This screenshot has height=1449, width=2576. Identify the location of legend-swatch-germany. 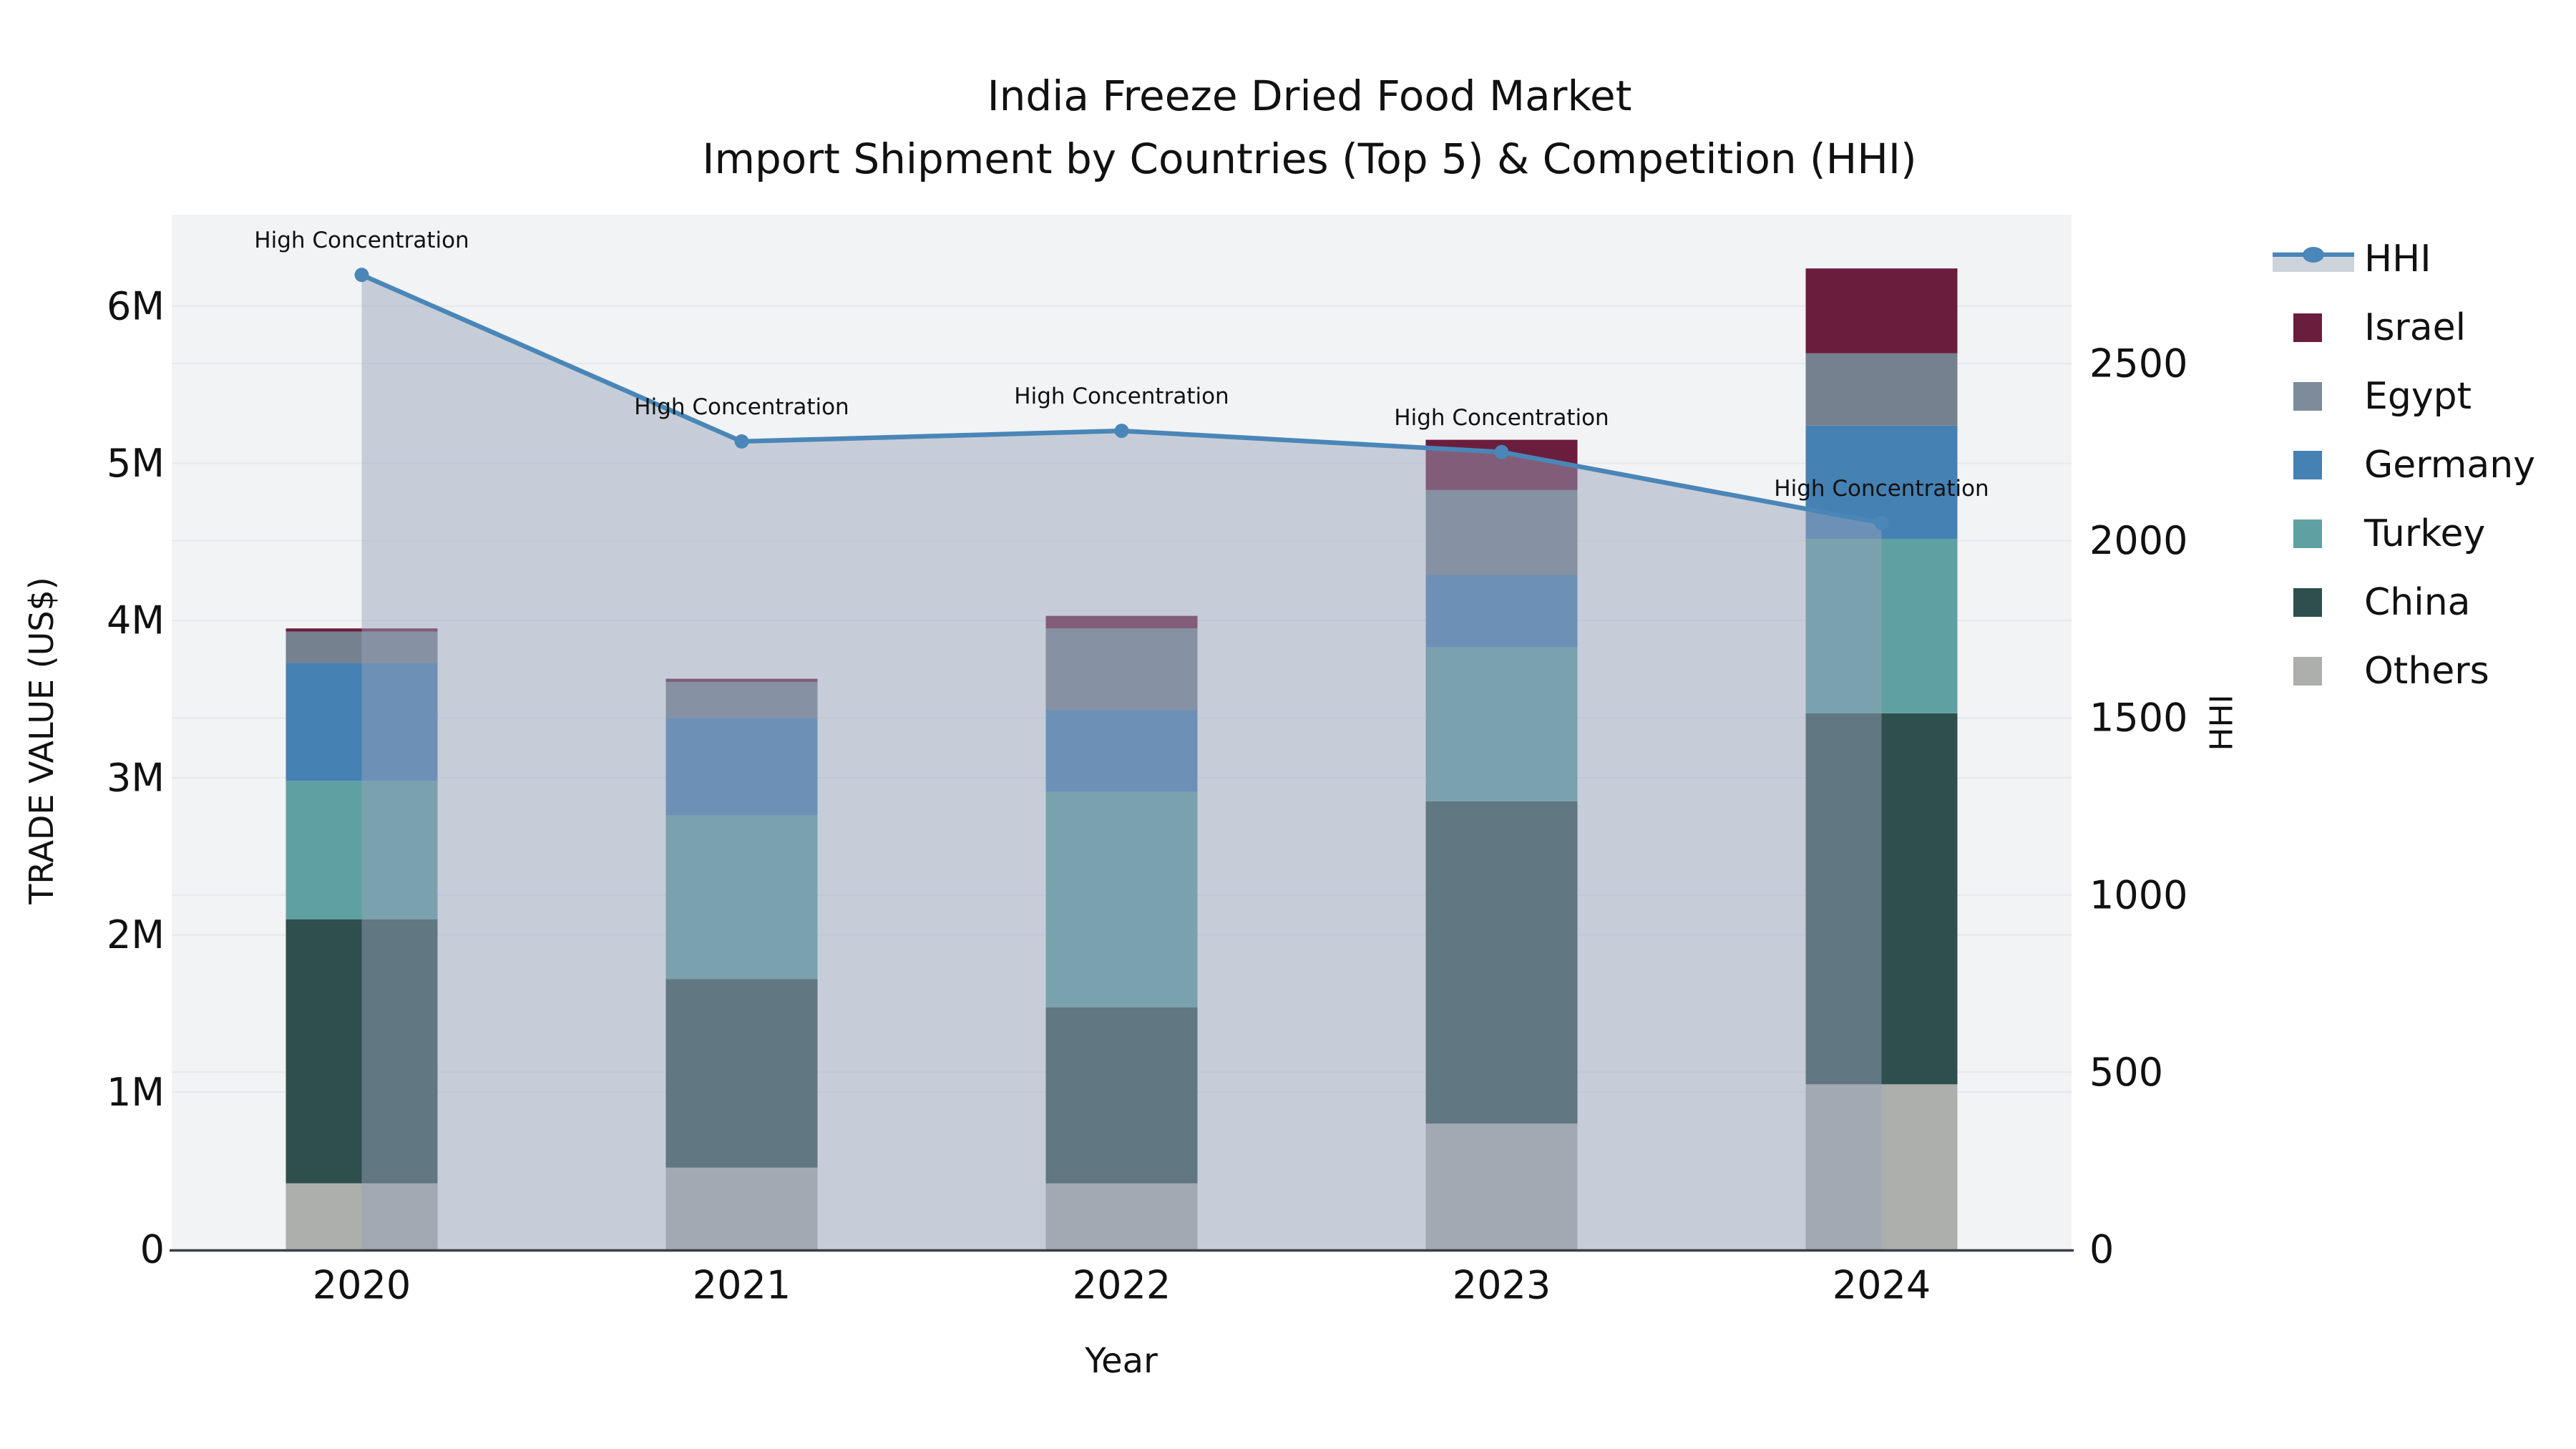
(2307, 465).